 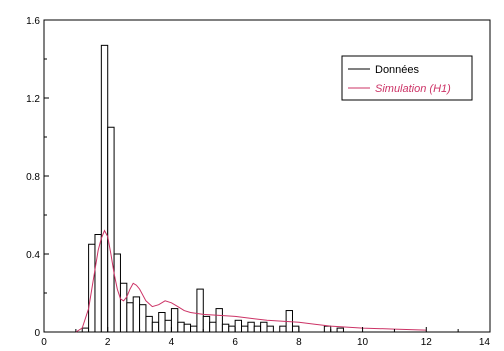 I want to click on y-axis-ticks: 0 0.4 0.8 1.2 1.6, so click(x=37, y=177).